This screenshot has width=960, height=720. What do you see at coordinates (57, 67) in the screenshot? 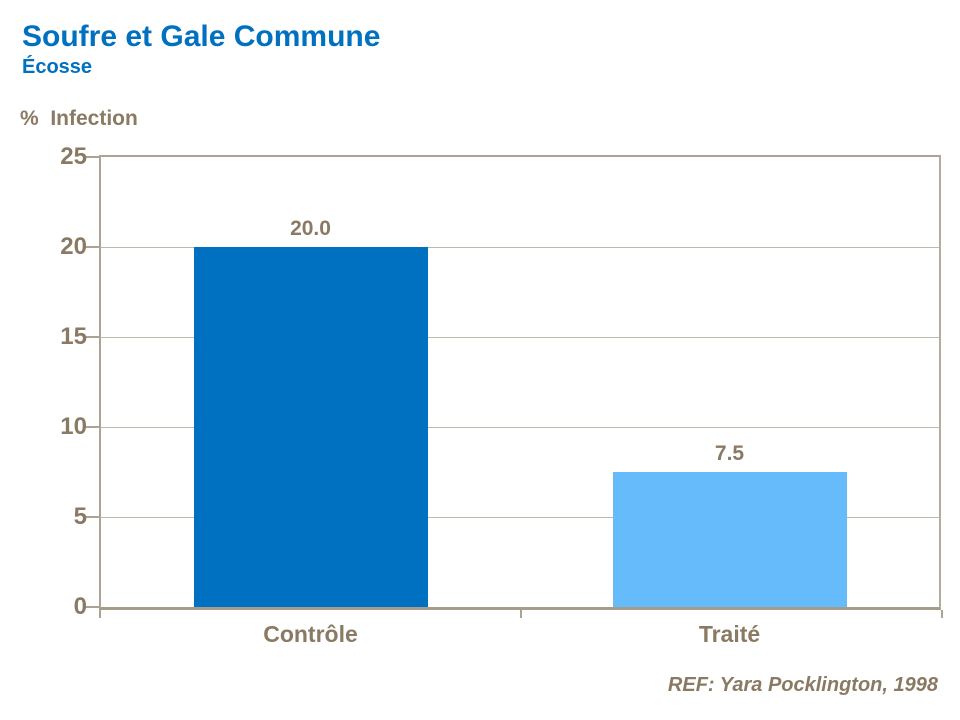
I see `chart-subtitle: Écosse` at bounding box center [57, 67].